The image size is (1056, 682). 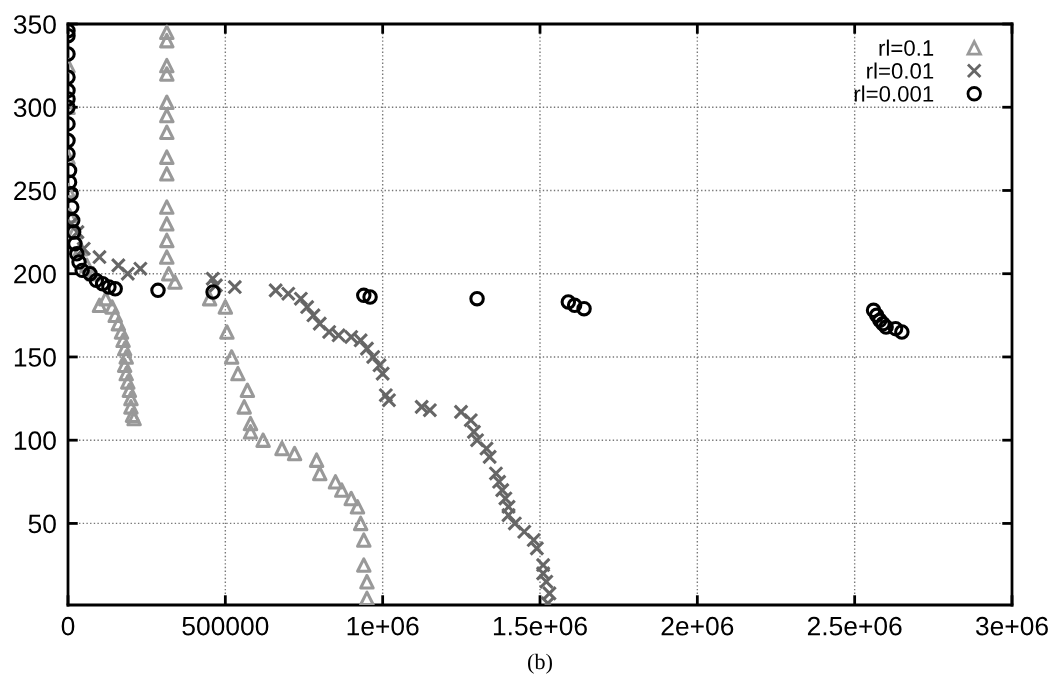 What do you see at coordinates (383, 626) in the screenshot?
I see `x-tick-label: 1e+06` at bounding box center [383, 626].